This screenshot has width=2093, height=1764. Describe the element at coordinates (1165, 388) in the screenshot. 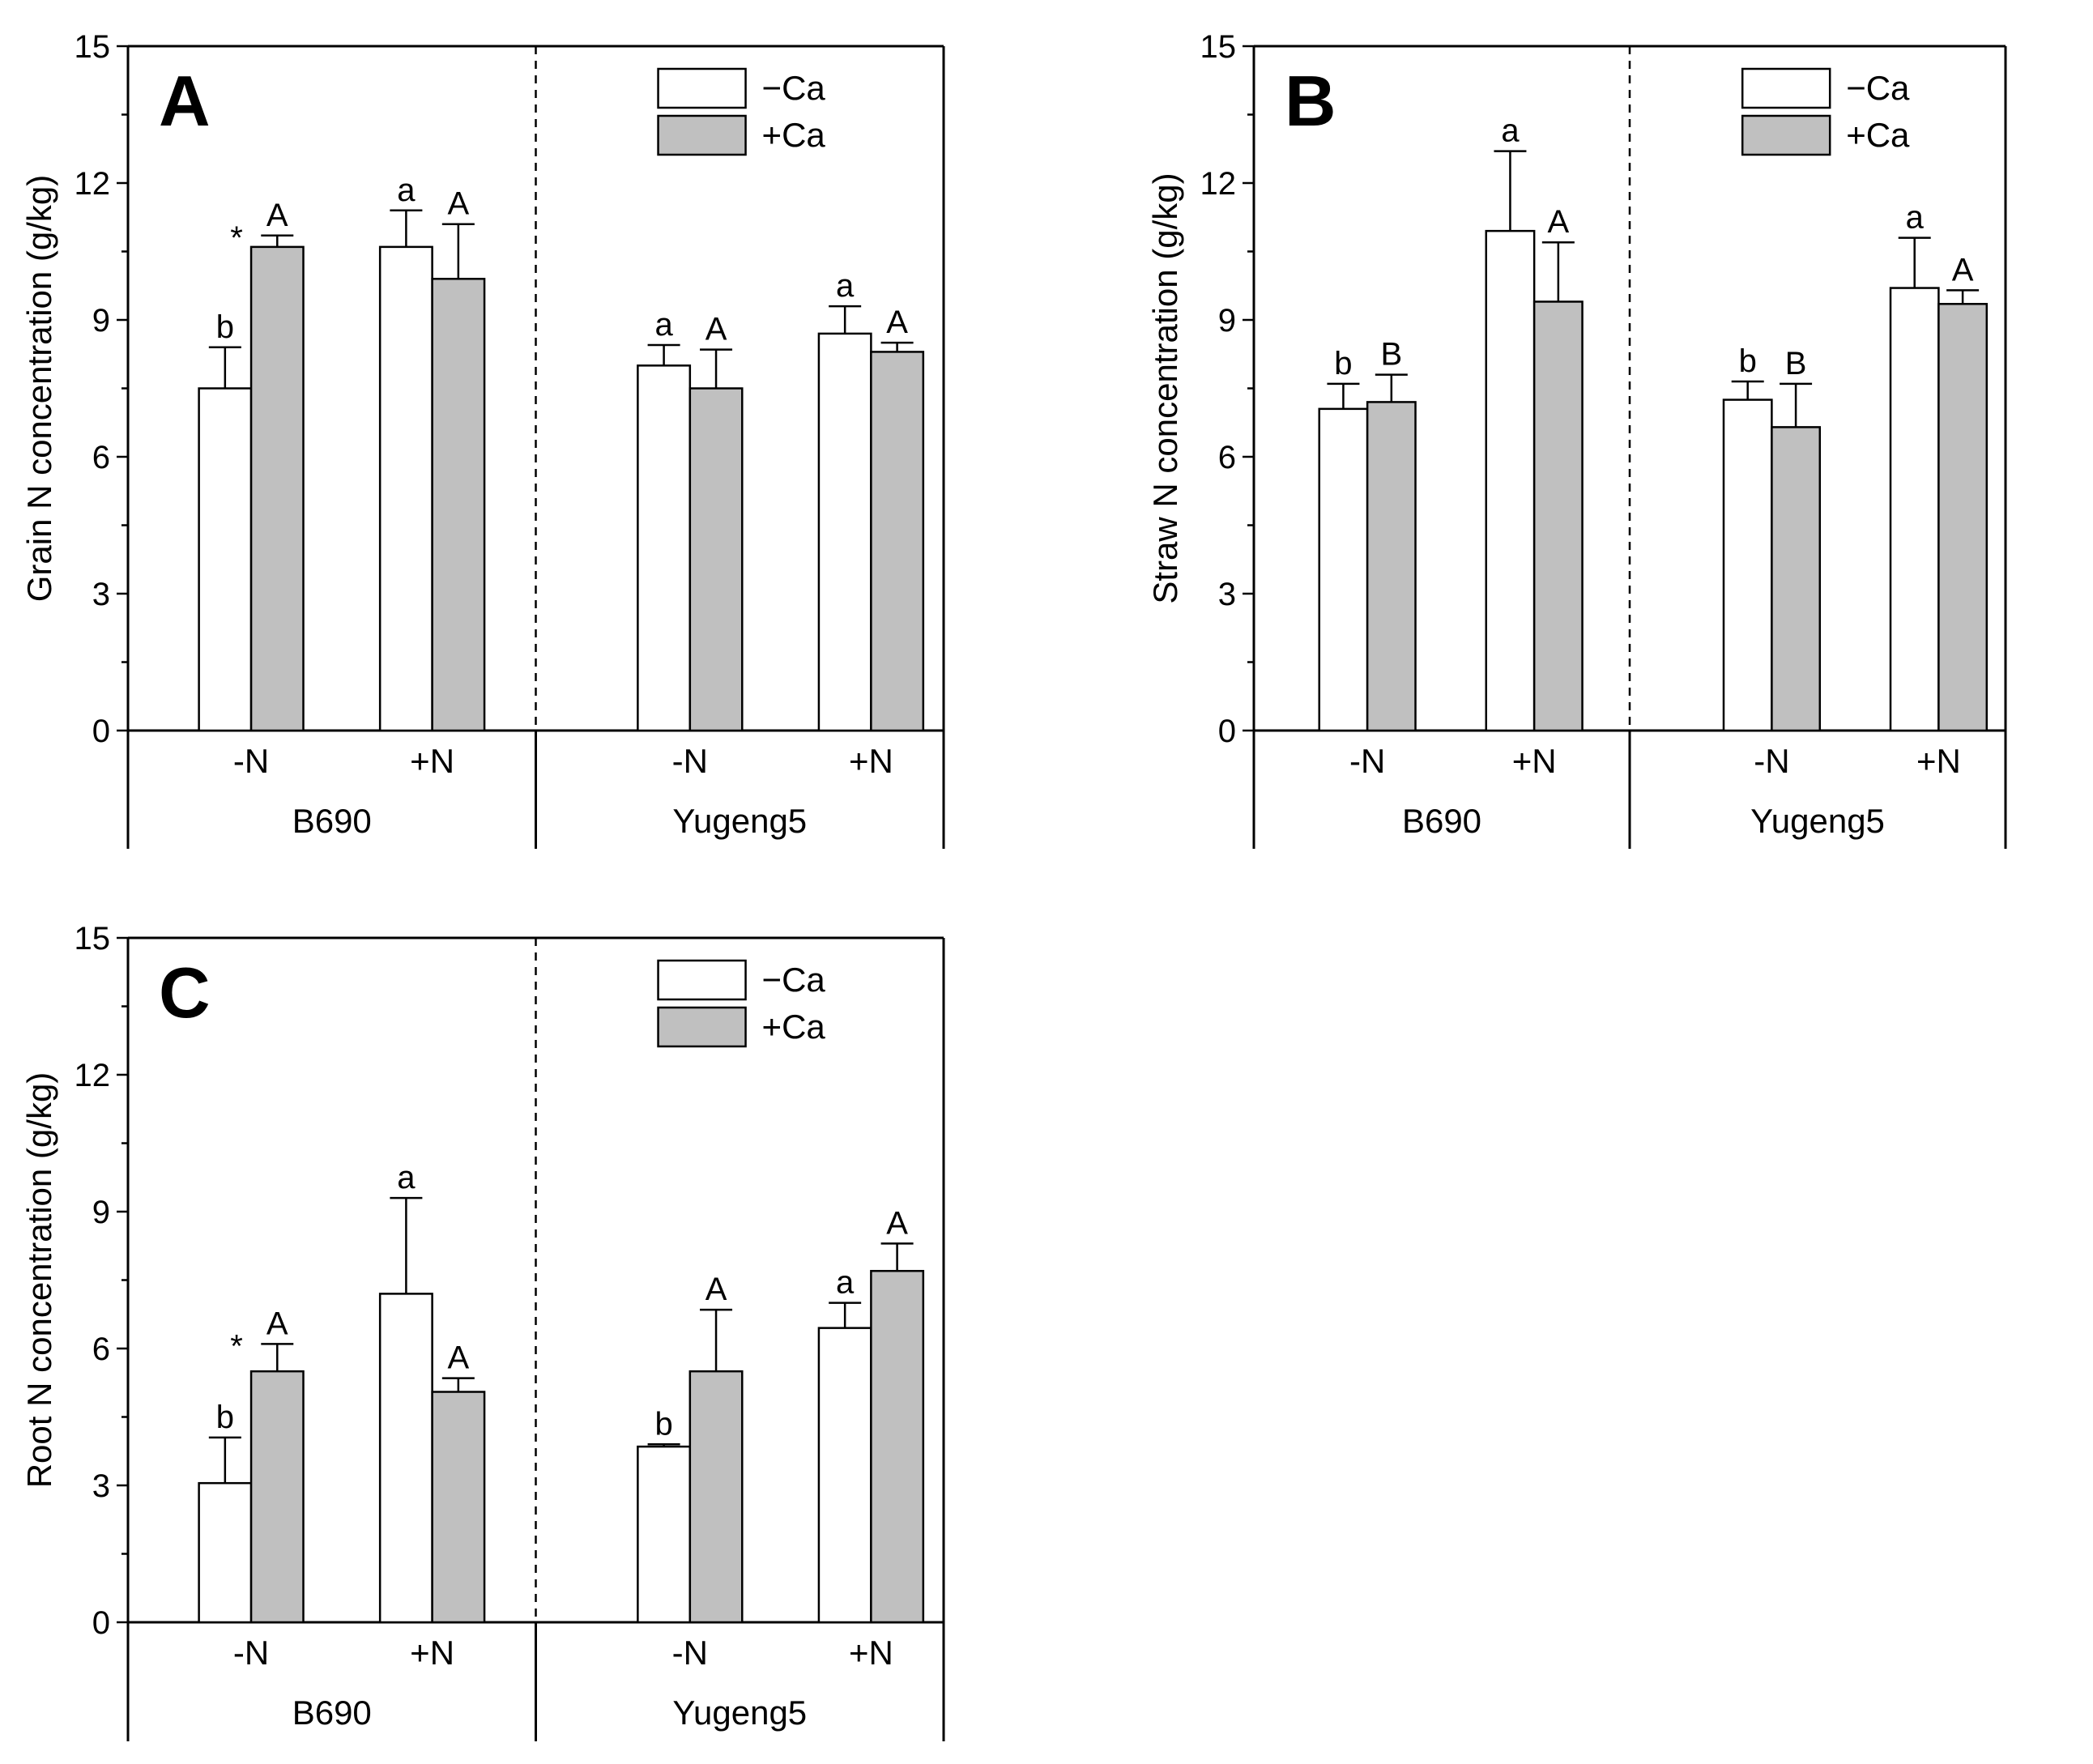

I see `y-axis-title: Straw N concentration (g/kg)` at that location.